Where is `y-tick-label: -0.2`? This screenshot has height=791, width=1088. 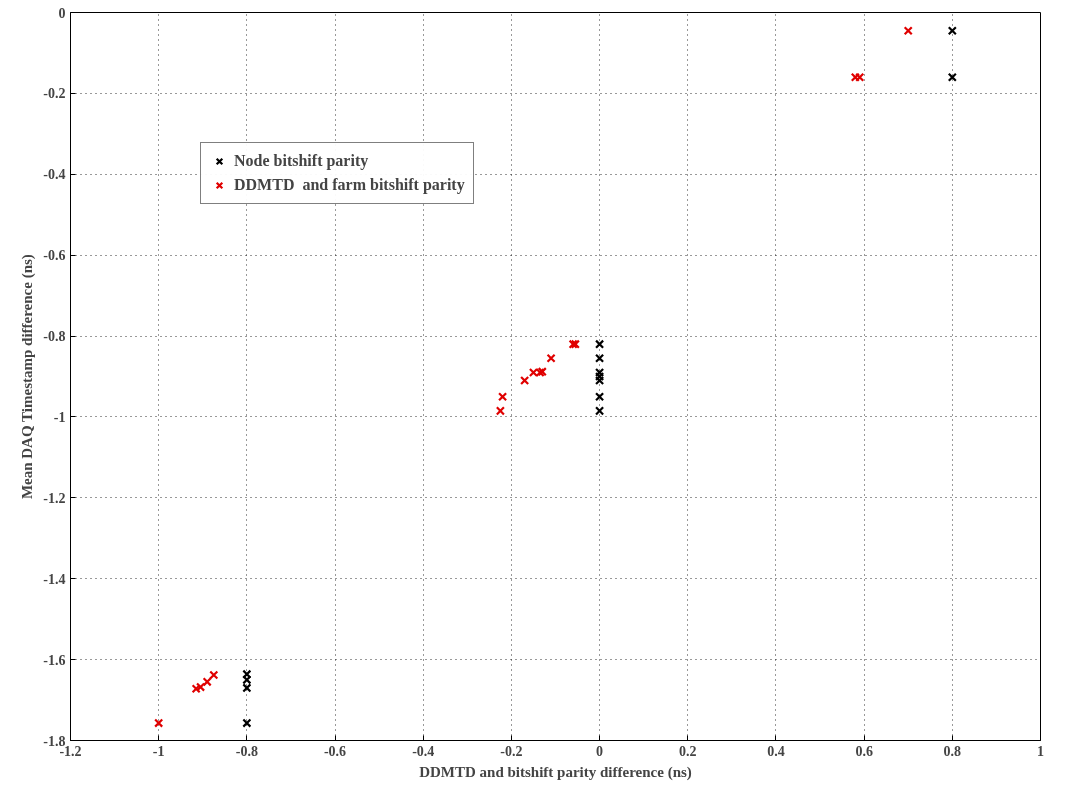
y-tick-label: -0.2 is located at coordinates (54, 94).